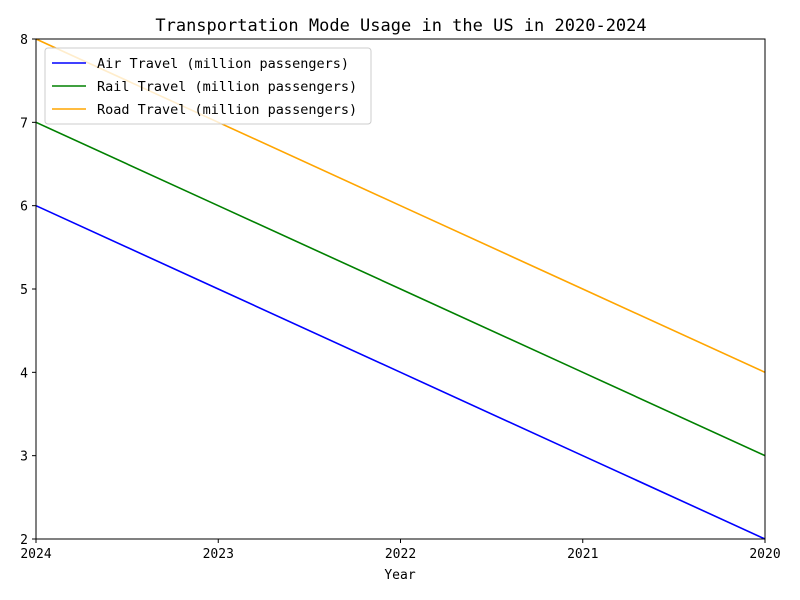  I want to click on y-tick-label: 7, so click(24, 123).